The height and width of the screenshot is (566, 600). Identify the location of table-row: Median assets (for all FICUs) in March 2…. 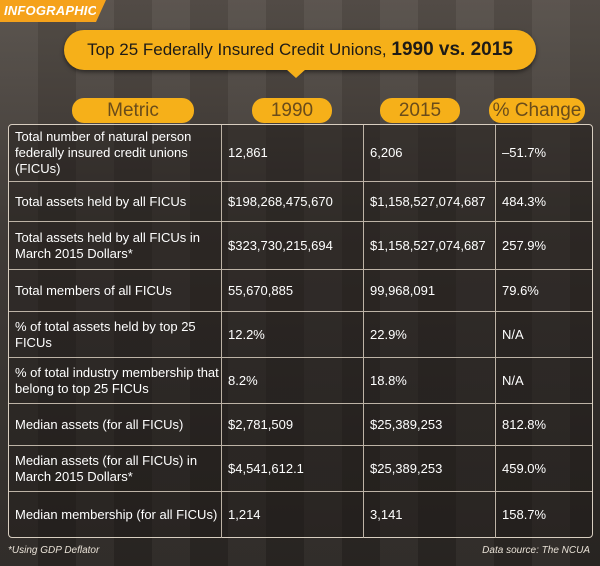
(300, 468).